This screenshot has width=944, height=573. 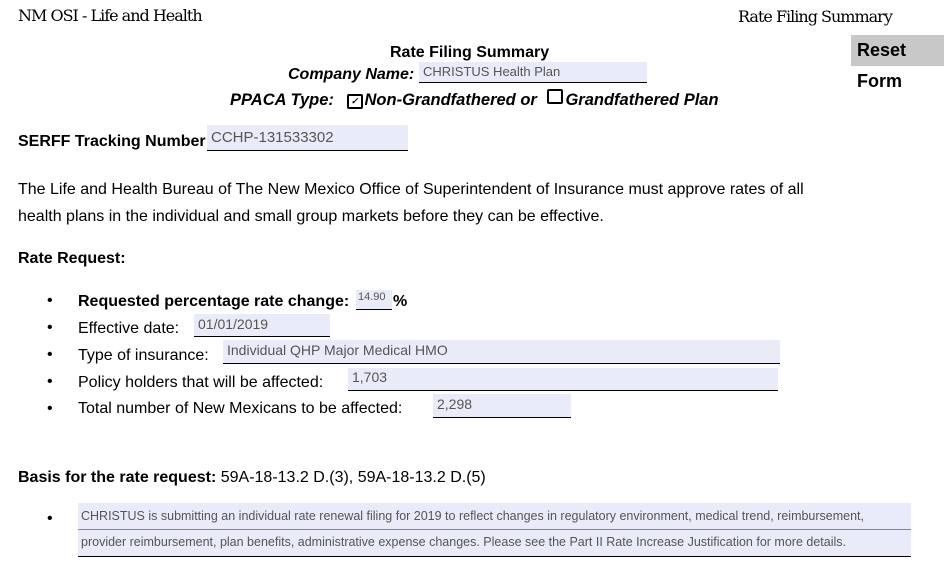 What do you see at coordinates (502, 406) in the screenshot?
I see `new-mexicans-field: 2,298` at bounding box center [502, 406].